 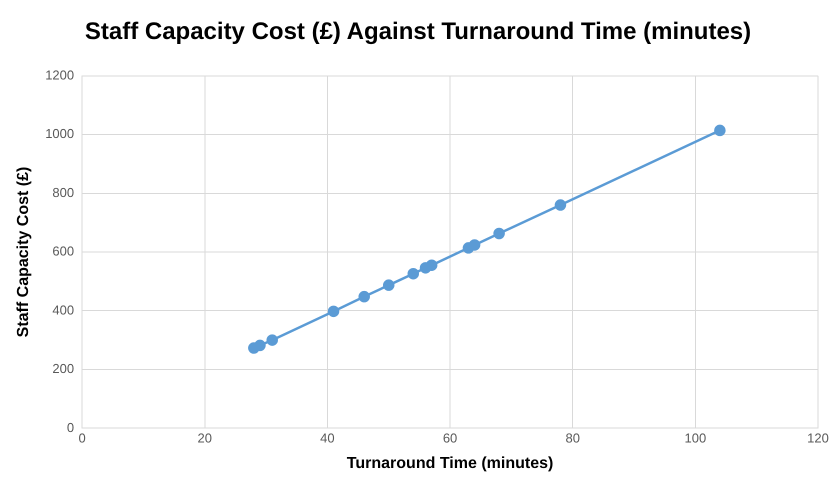 I want to click on y-tick-label: 600, so click(x=63, y=251).